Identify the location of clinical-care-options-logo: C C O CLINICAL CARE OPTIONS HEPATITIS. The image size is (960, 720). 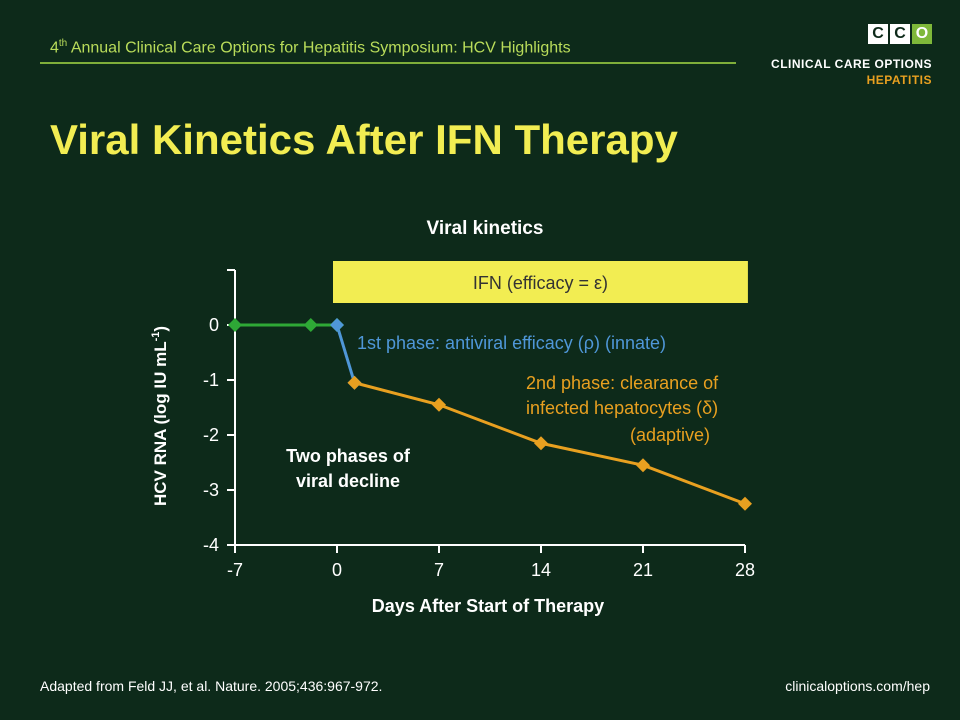
(851, 59).